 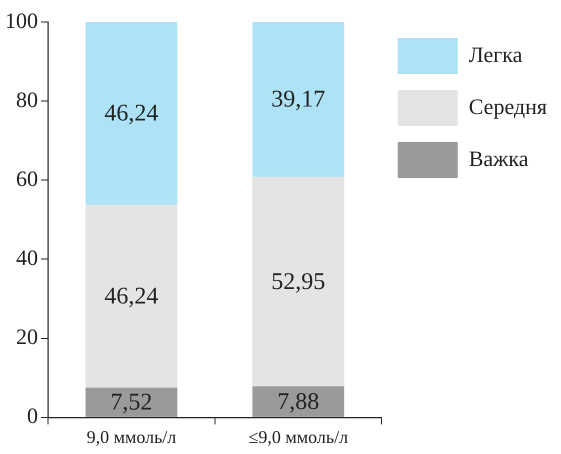 What do you see at coordinates (131, 436) in the screenshot?
I see `x-tick-label: 9,0 ммоль/л` at bounding box center [131, 436].